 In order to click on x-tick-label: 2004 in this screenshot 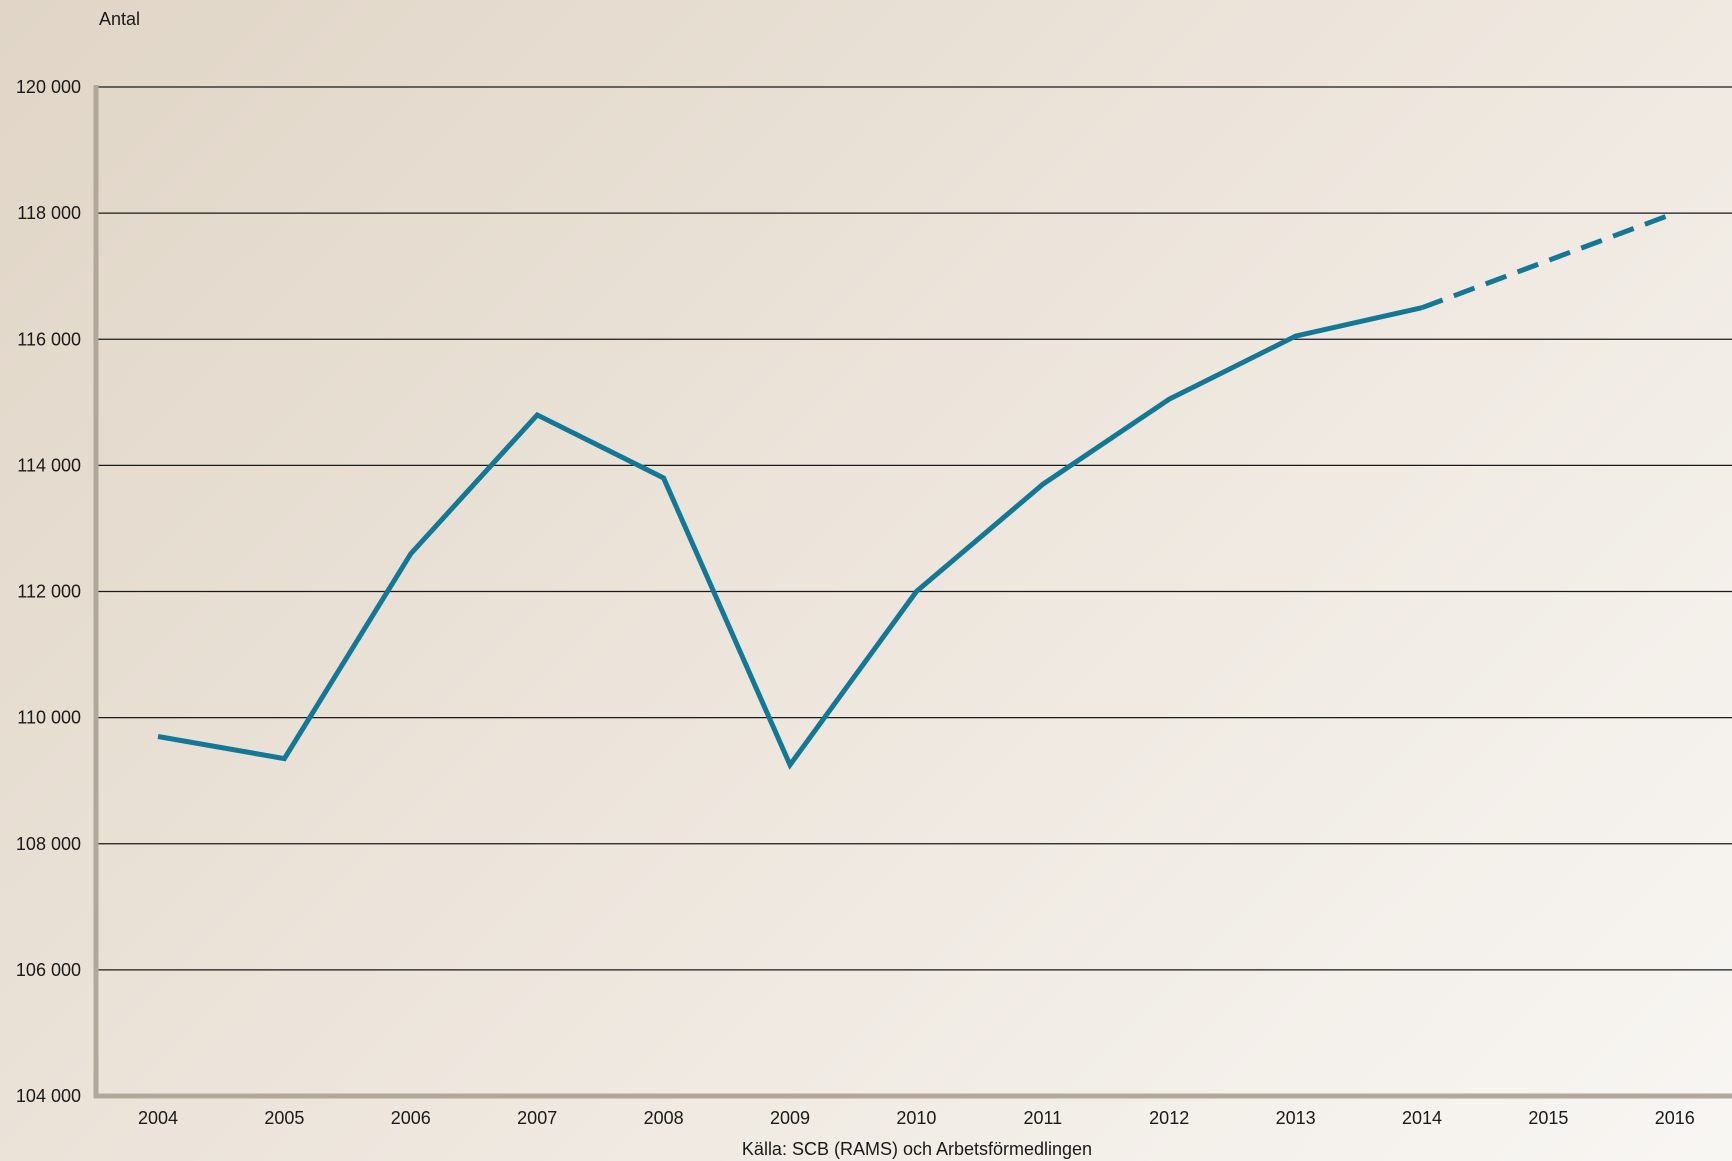, I will do `click(158, 1118)`.